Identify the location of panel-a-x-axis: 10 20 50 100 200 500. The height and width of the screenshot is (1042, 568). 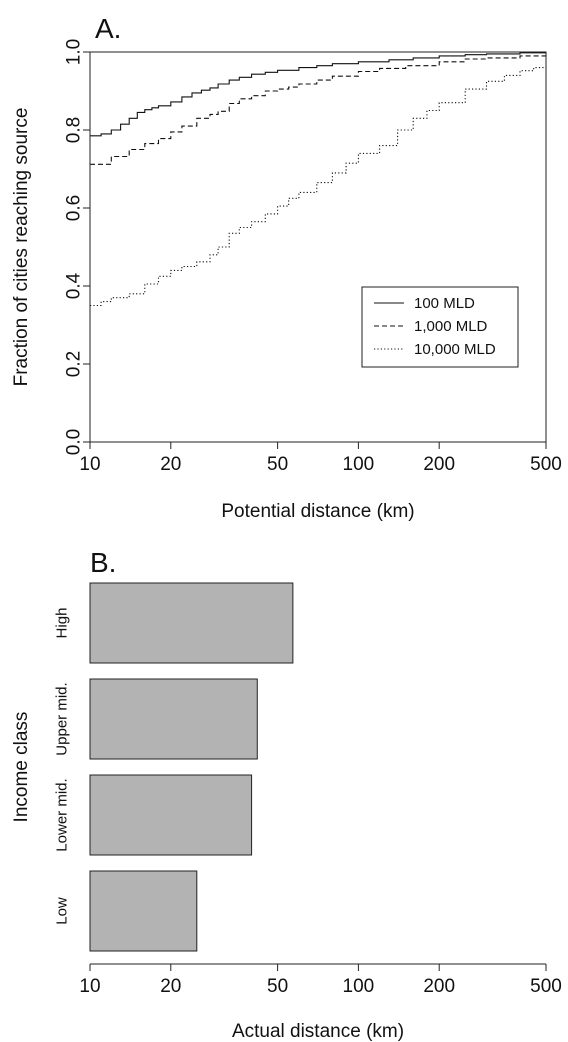
(320, 458).